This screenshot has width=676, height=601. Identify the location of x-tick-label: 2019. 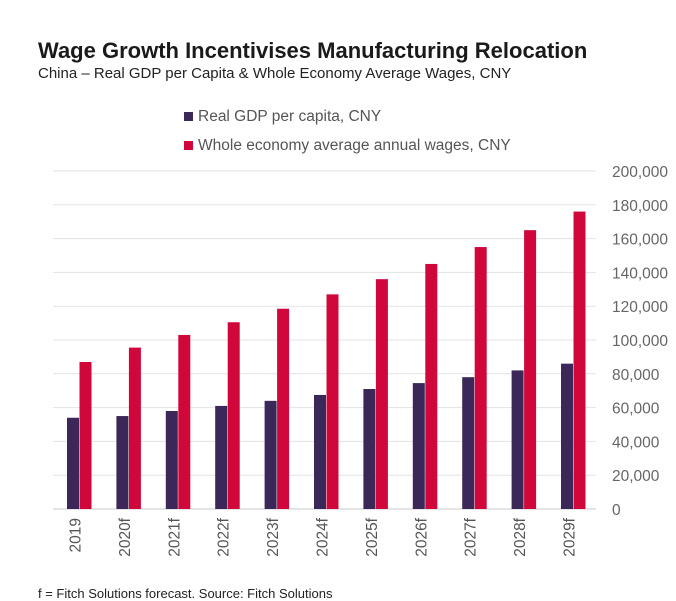
(76, 535).